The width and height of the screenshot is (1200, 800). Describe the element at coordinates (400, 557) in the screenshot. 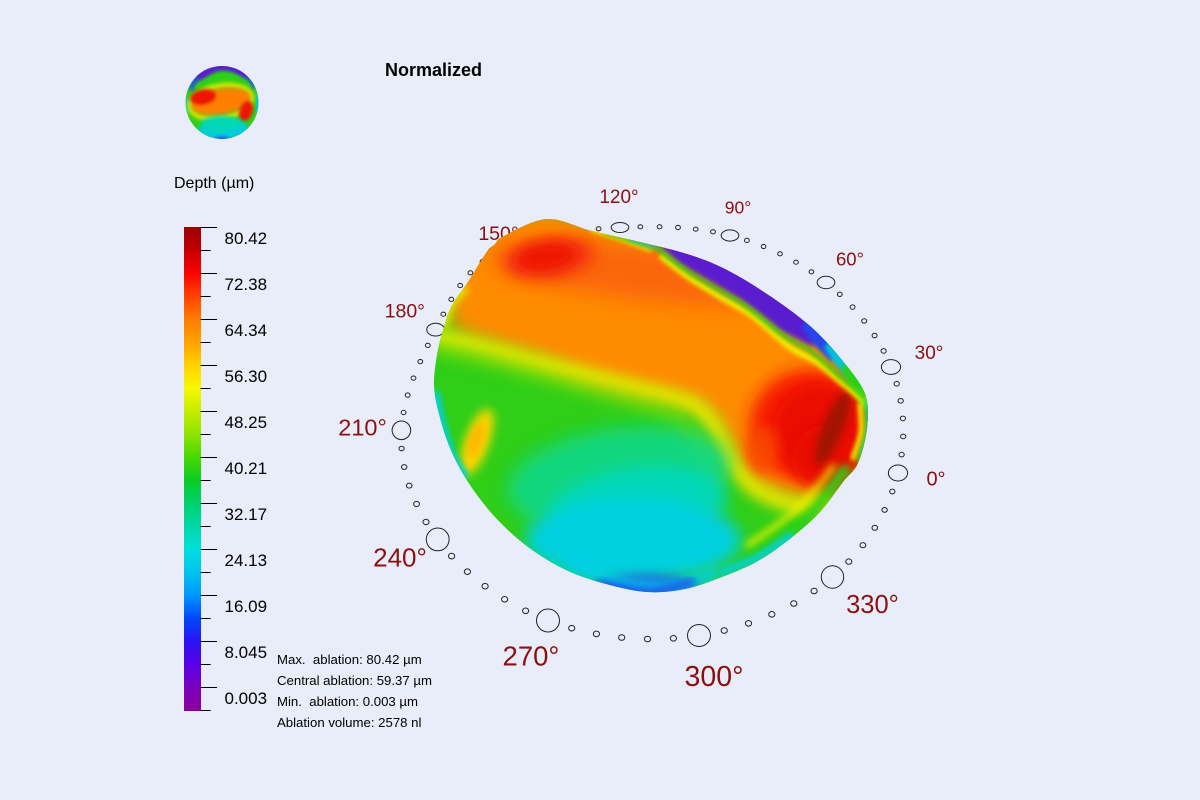

I see `svg-text: 240°` at that location.